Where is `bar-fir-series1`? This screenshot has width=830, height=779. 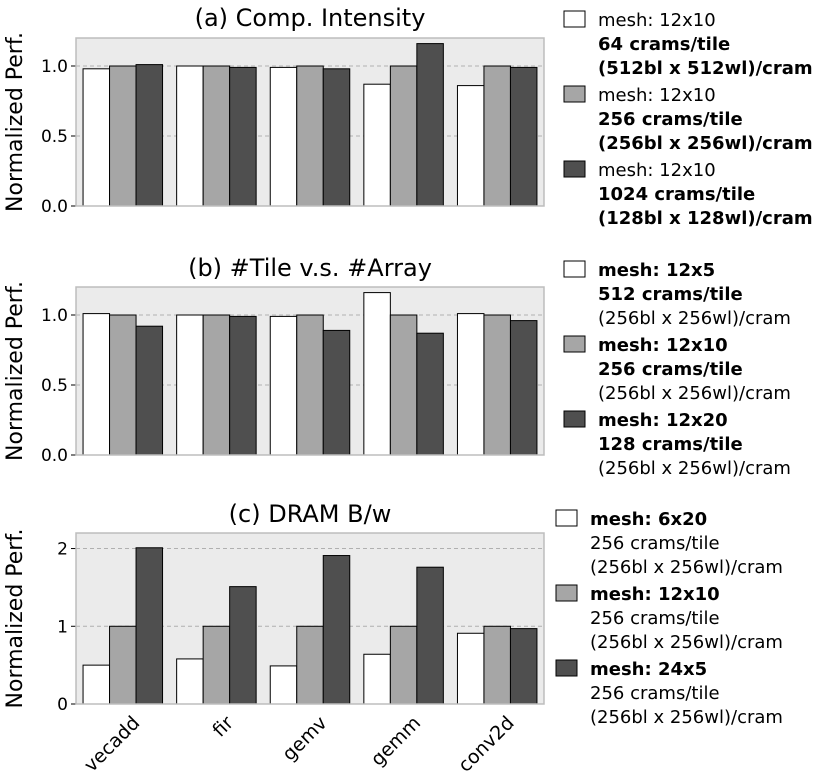
bar-fir-series1 is located at coordinates (190, 136).